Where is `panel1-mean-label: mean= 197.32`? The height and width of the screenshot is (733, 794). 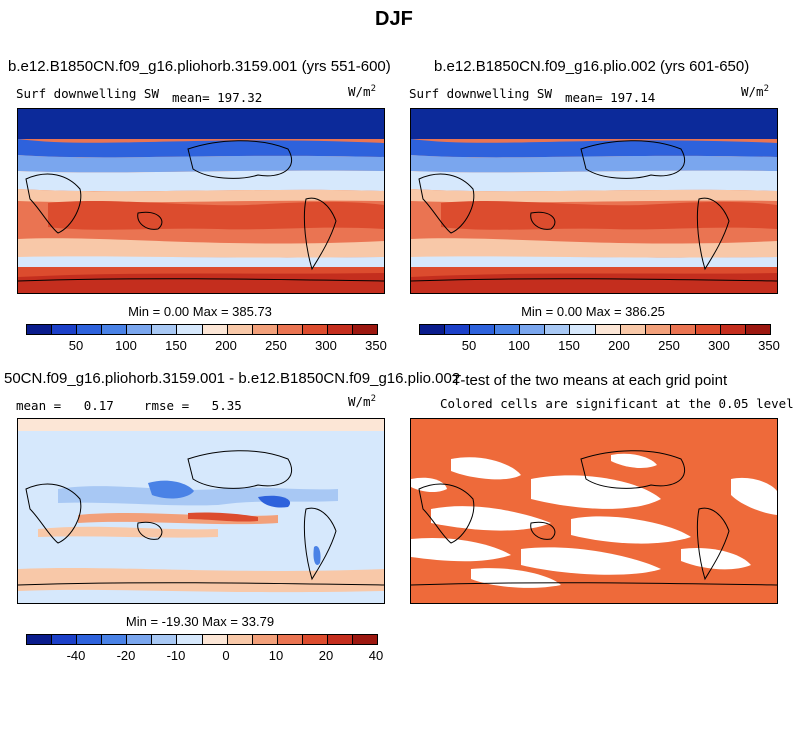
panel1-mean-label: mean= 197.32 is located at coordinates (217, 97).